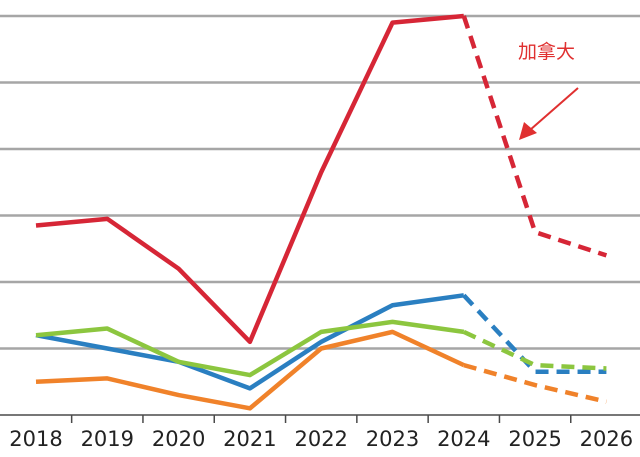 This screenshot has height=457, width=640. I want to click on series-line-orange-actual, so click(250, 370).